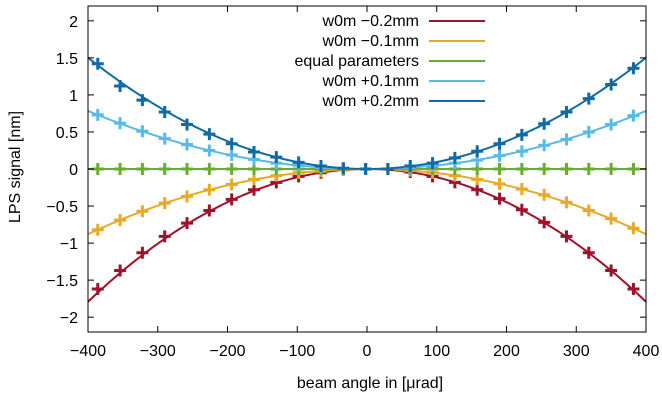 The image size is (662, 398). I want to click on y-tick-label: −1.5, so click(62, 281).